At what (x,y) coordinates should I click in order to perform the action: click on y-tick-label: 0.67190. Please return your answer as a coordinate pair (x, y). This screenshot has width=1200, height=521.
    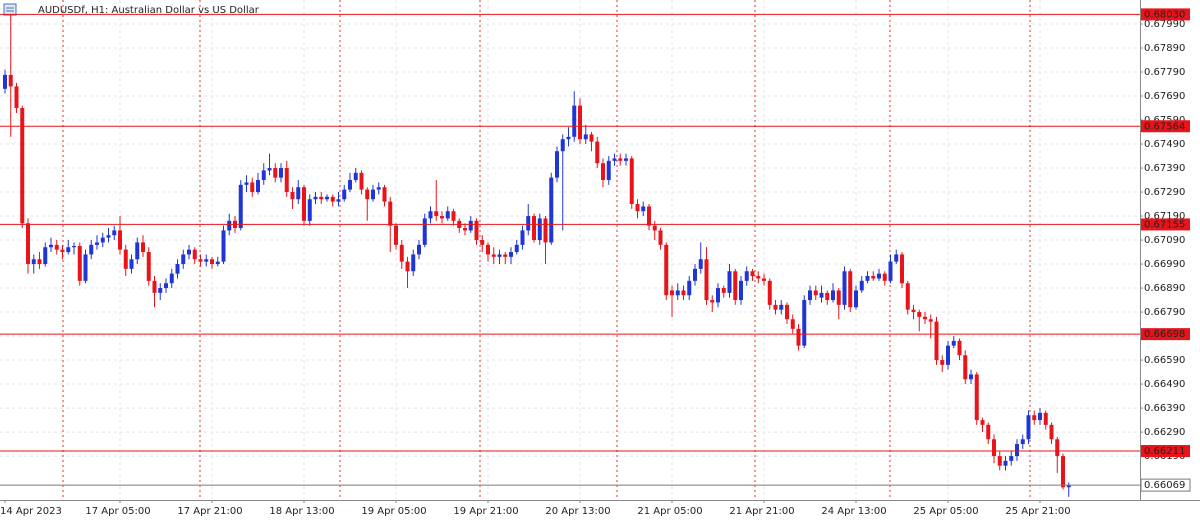
    Looking at the image, I should click on (1164, 216).